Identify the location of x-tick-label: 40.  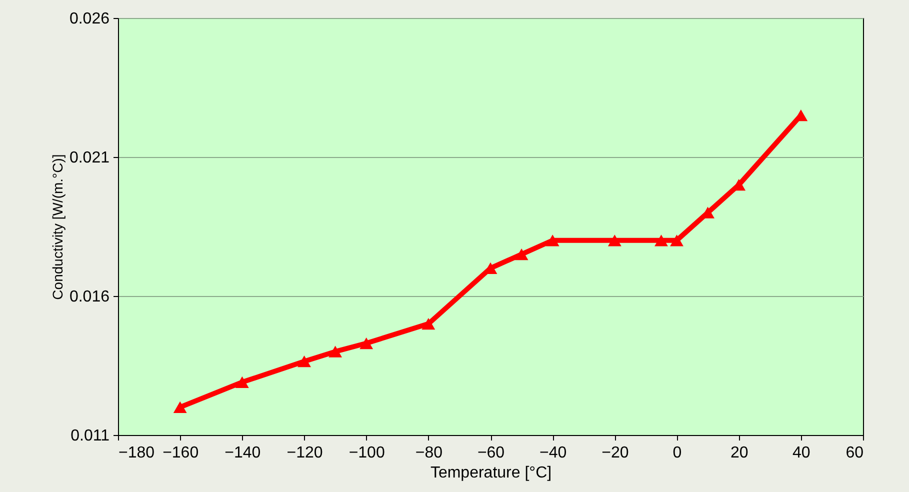
(801, 453).